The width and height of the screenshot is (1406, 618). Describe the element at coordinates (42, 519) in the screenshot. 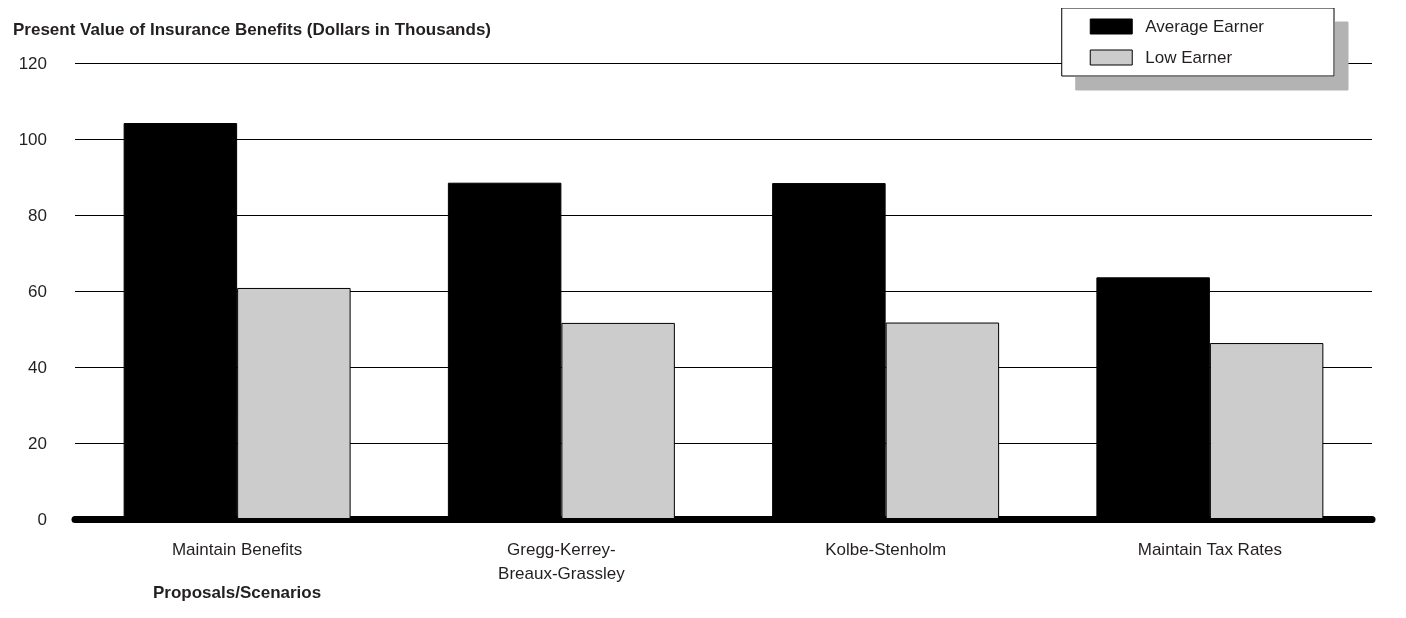

I see `y-tick-label: 0` at that location.